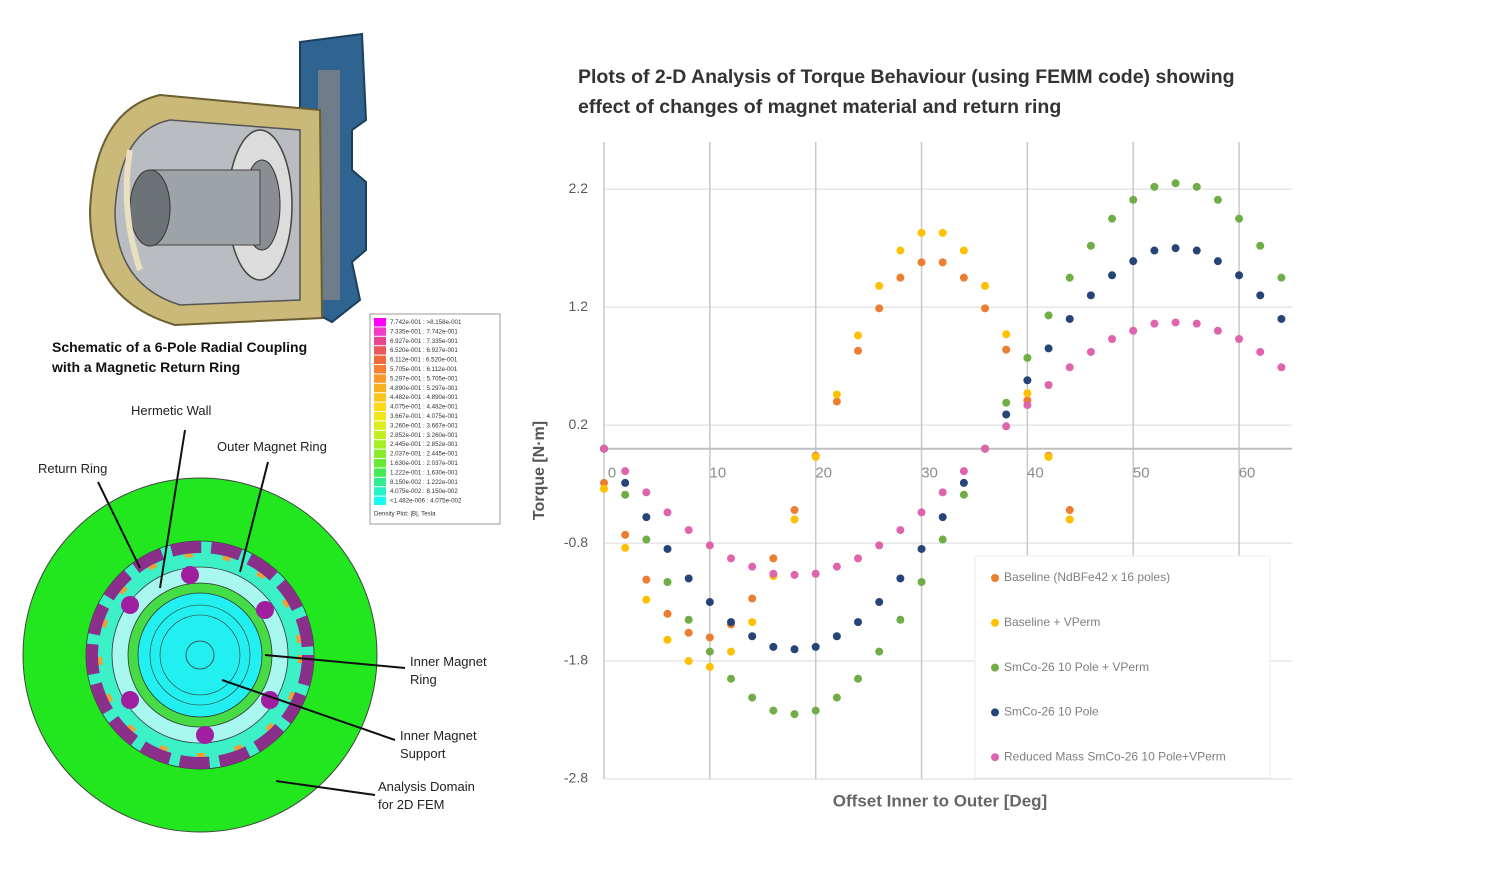  What do you see at coordinates (73, 468) in the screenshot?
I see `part-label: Return Ring` at bounding box center [73, 468].